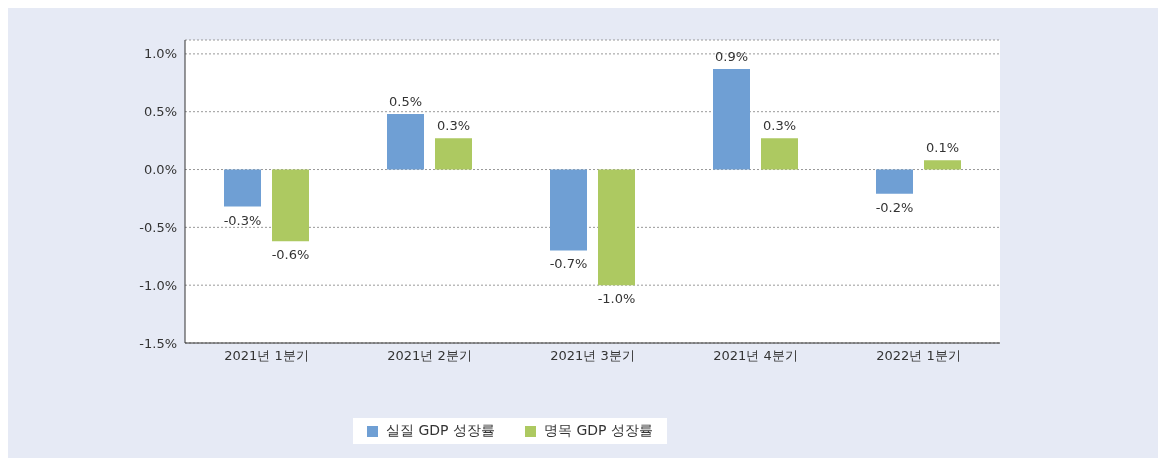 The width and height of the screenshot is (1166, 459). Describe the element at coordinates (616, 299) in the screenshot. I see `data-label: -1.0%` at that location.